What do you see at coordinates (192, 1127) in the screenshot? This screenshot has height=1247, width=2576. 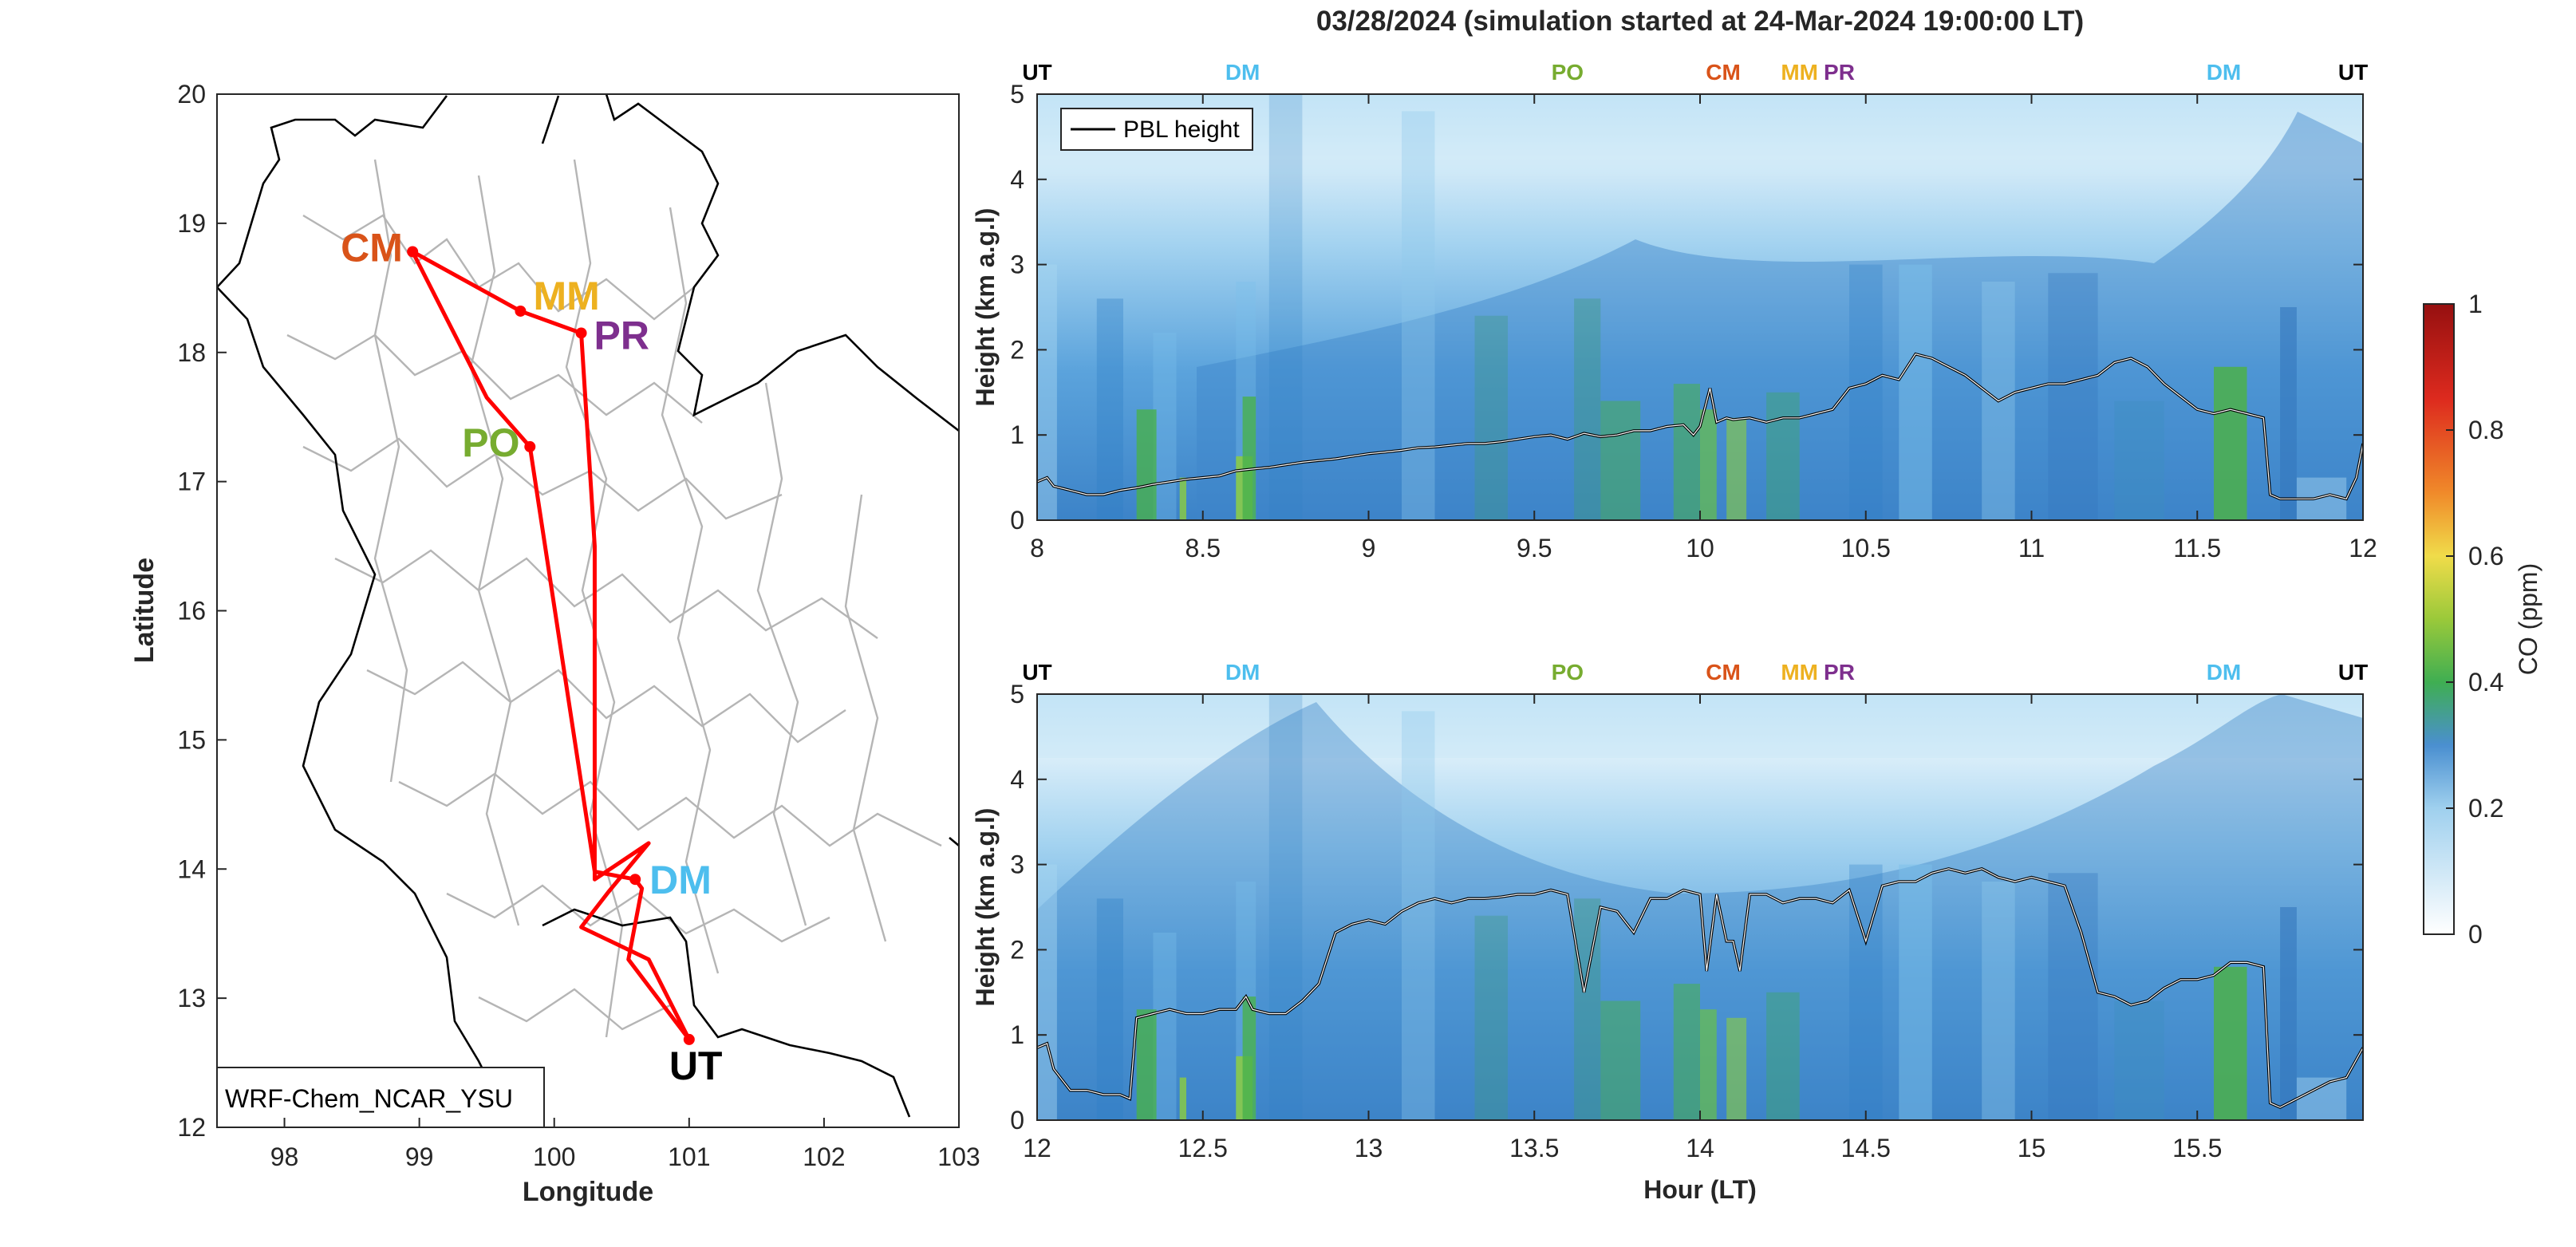 I see `map-ytick-label: 12` at bounding box center [192, 1127].